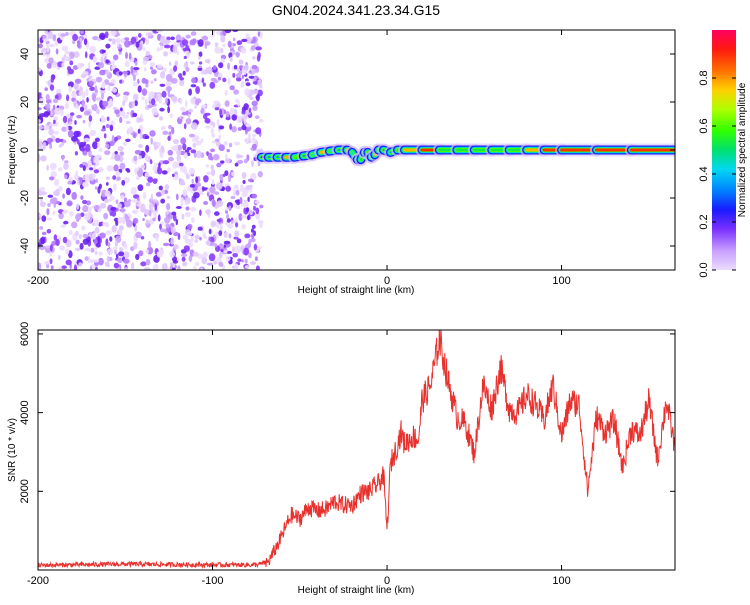  Describe the element at coordinates (356, 10) in the screenshot. I see `figure-title: GN04.2024.341.23.34.G15` at that location.